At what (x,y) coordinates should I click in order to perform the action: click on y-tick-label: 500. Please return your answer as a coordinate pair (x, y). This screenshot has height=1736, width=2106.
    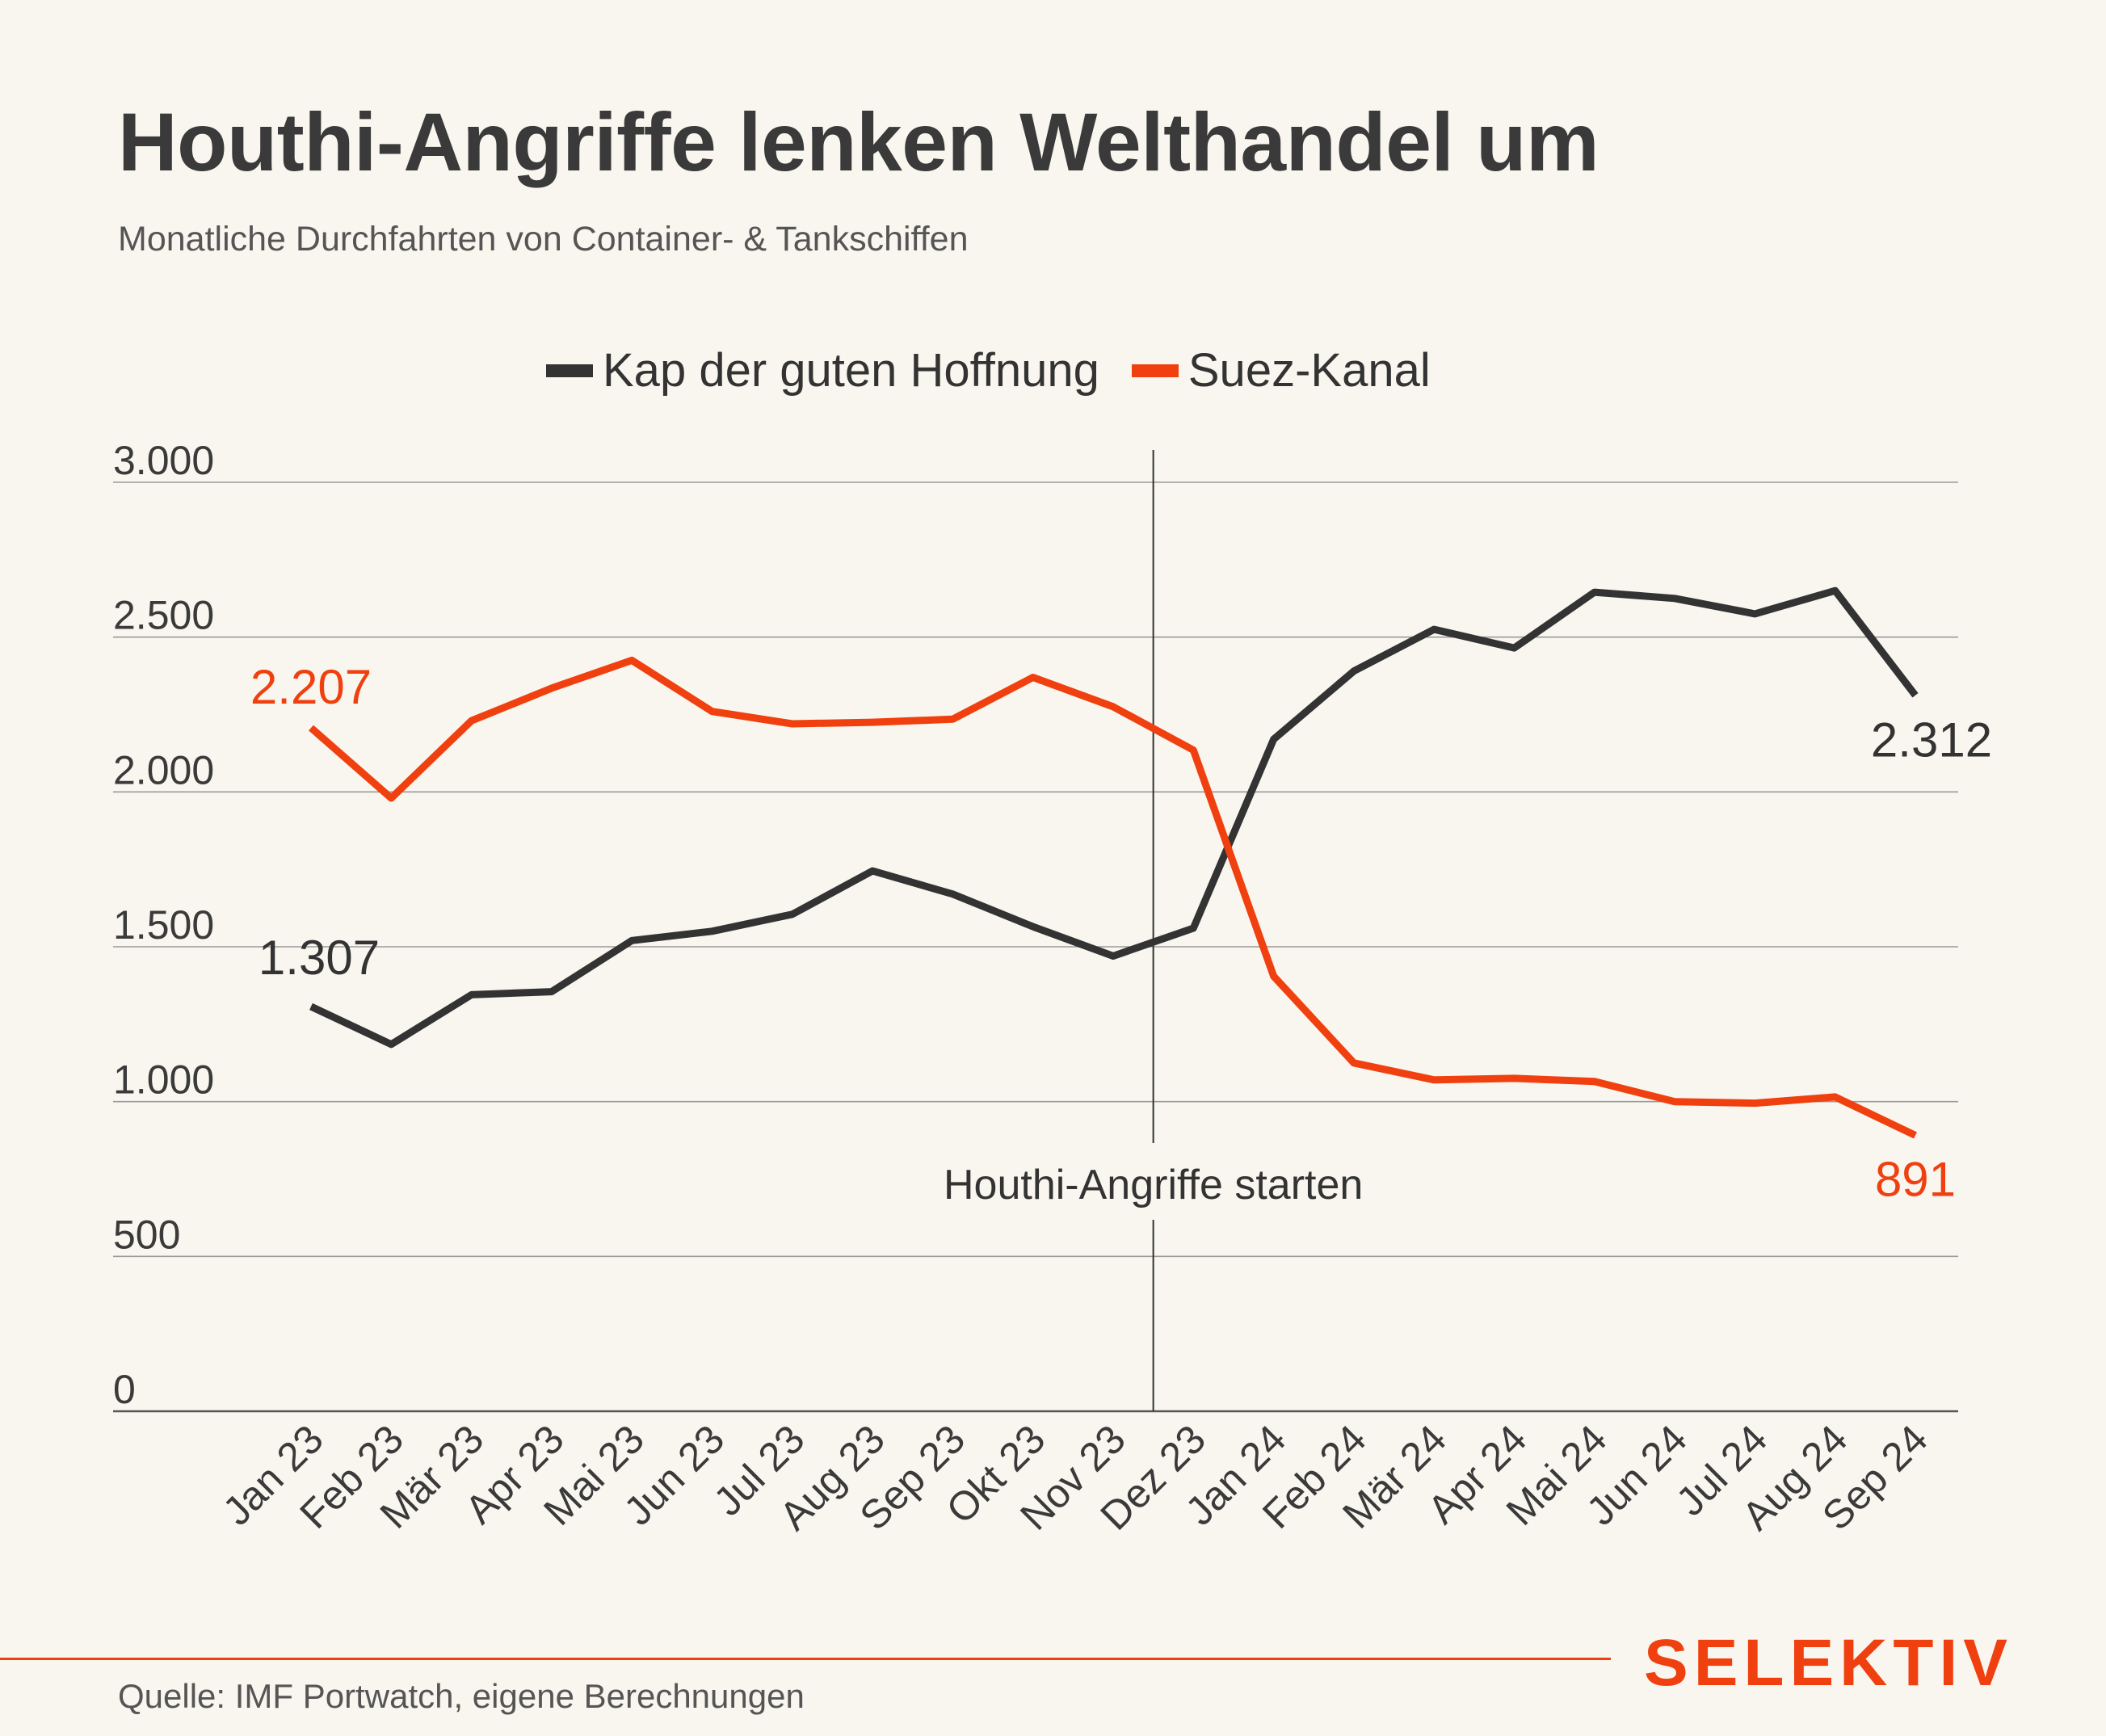
    Looking at the image, I should click on (146, 1234).